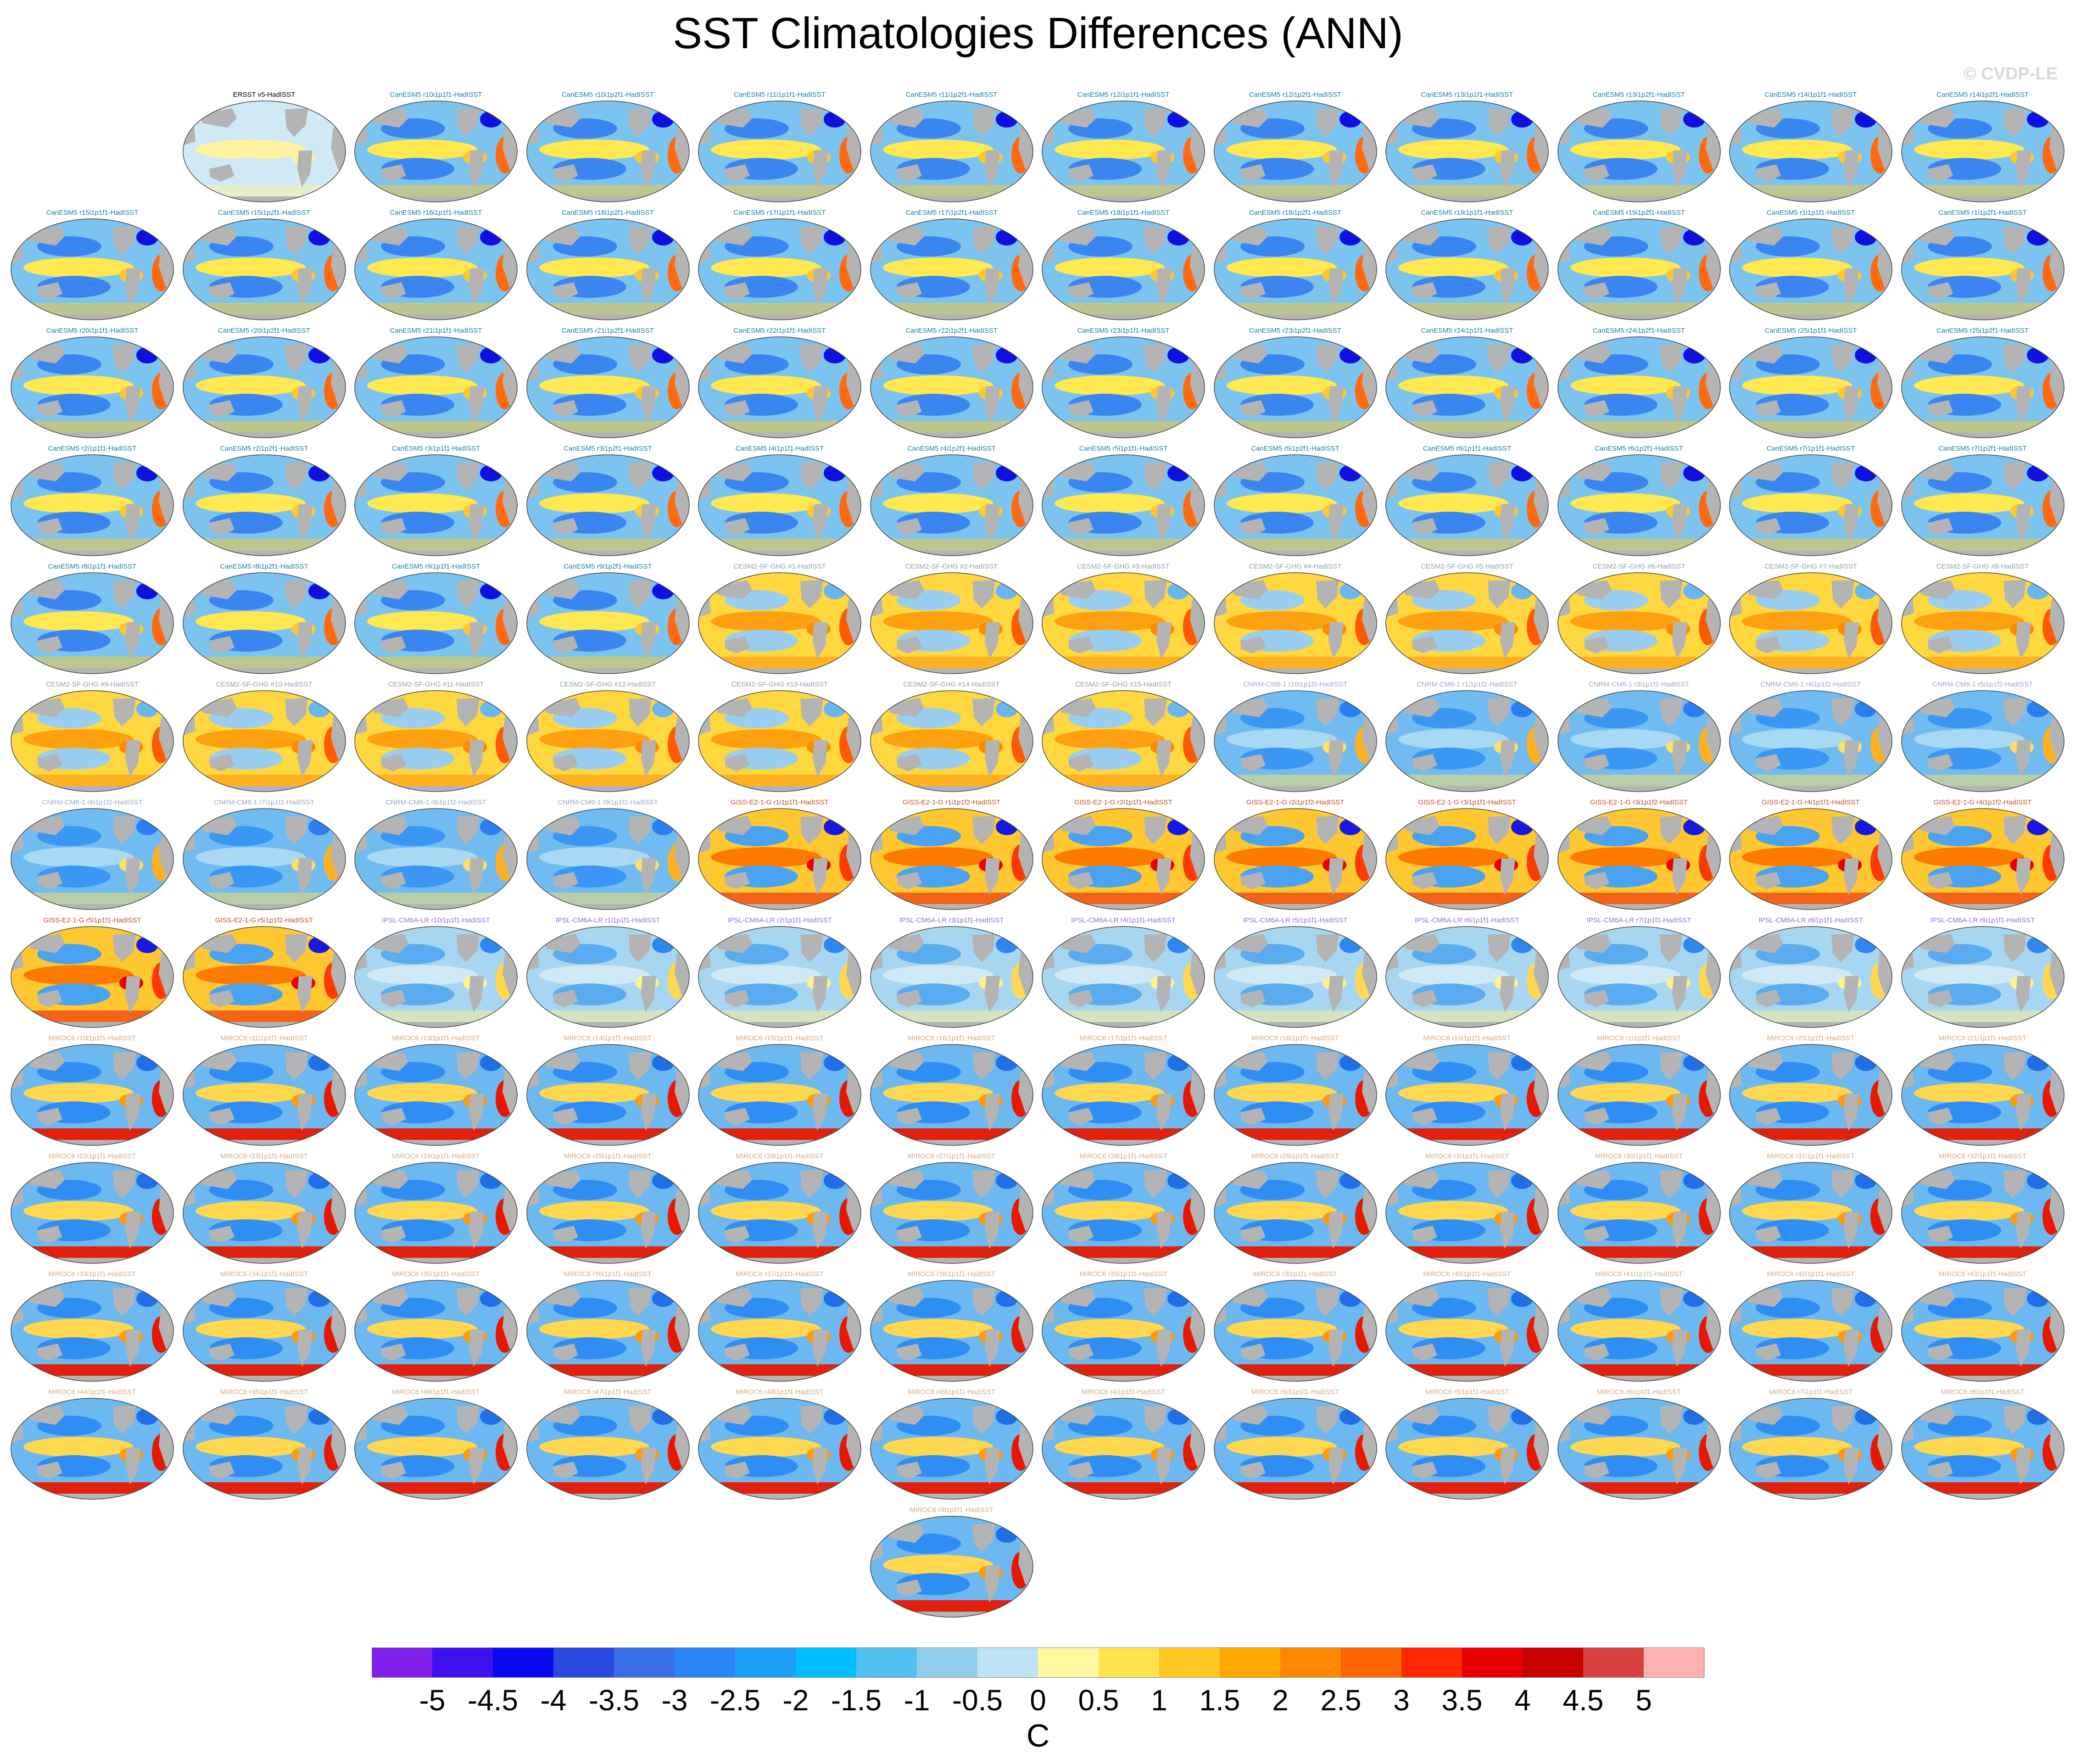 The image size is (2076, 1764). Describe the element at coordinates (1467, 331) in the screenshot. I see `panel-label: CanESM5 r24i1p1f1-HadISST` at that location.